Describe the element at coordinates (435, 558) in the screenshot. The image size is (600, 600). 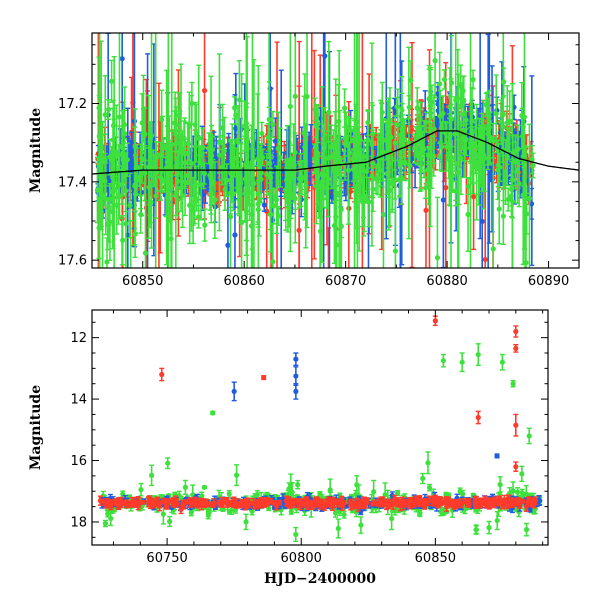
I see `x-tick-label: 60850` at that location.